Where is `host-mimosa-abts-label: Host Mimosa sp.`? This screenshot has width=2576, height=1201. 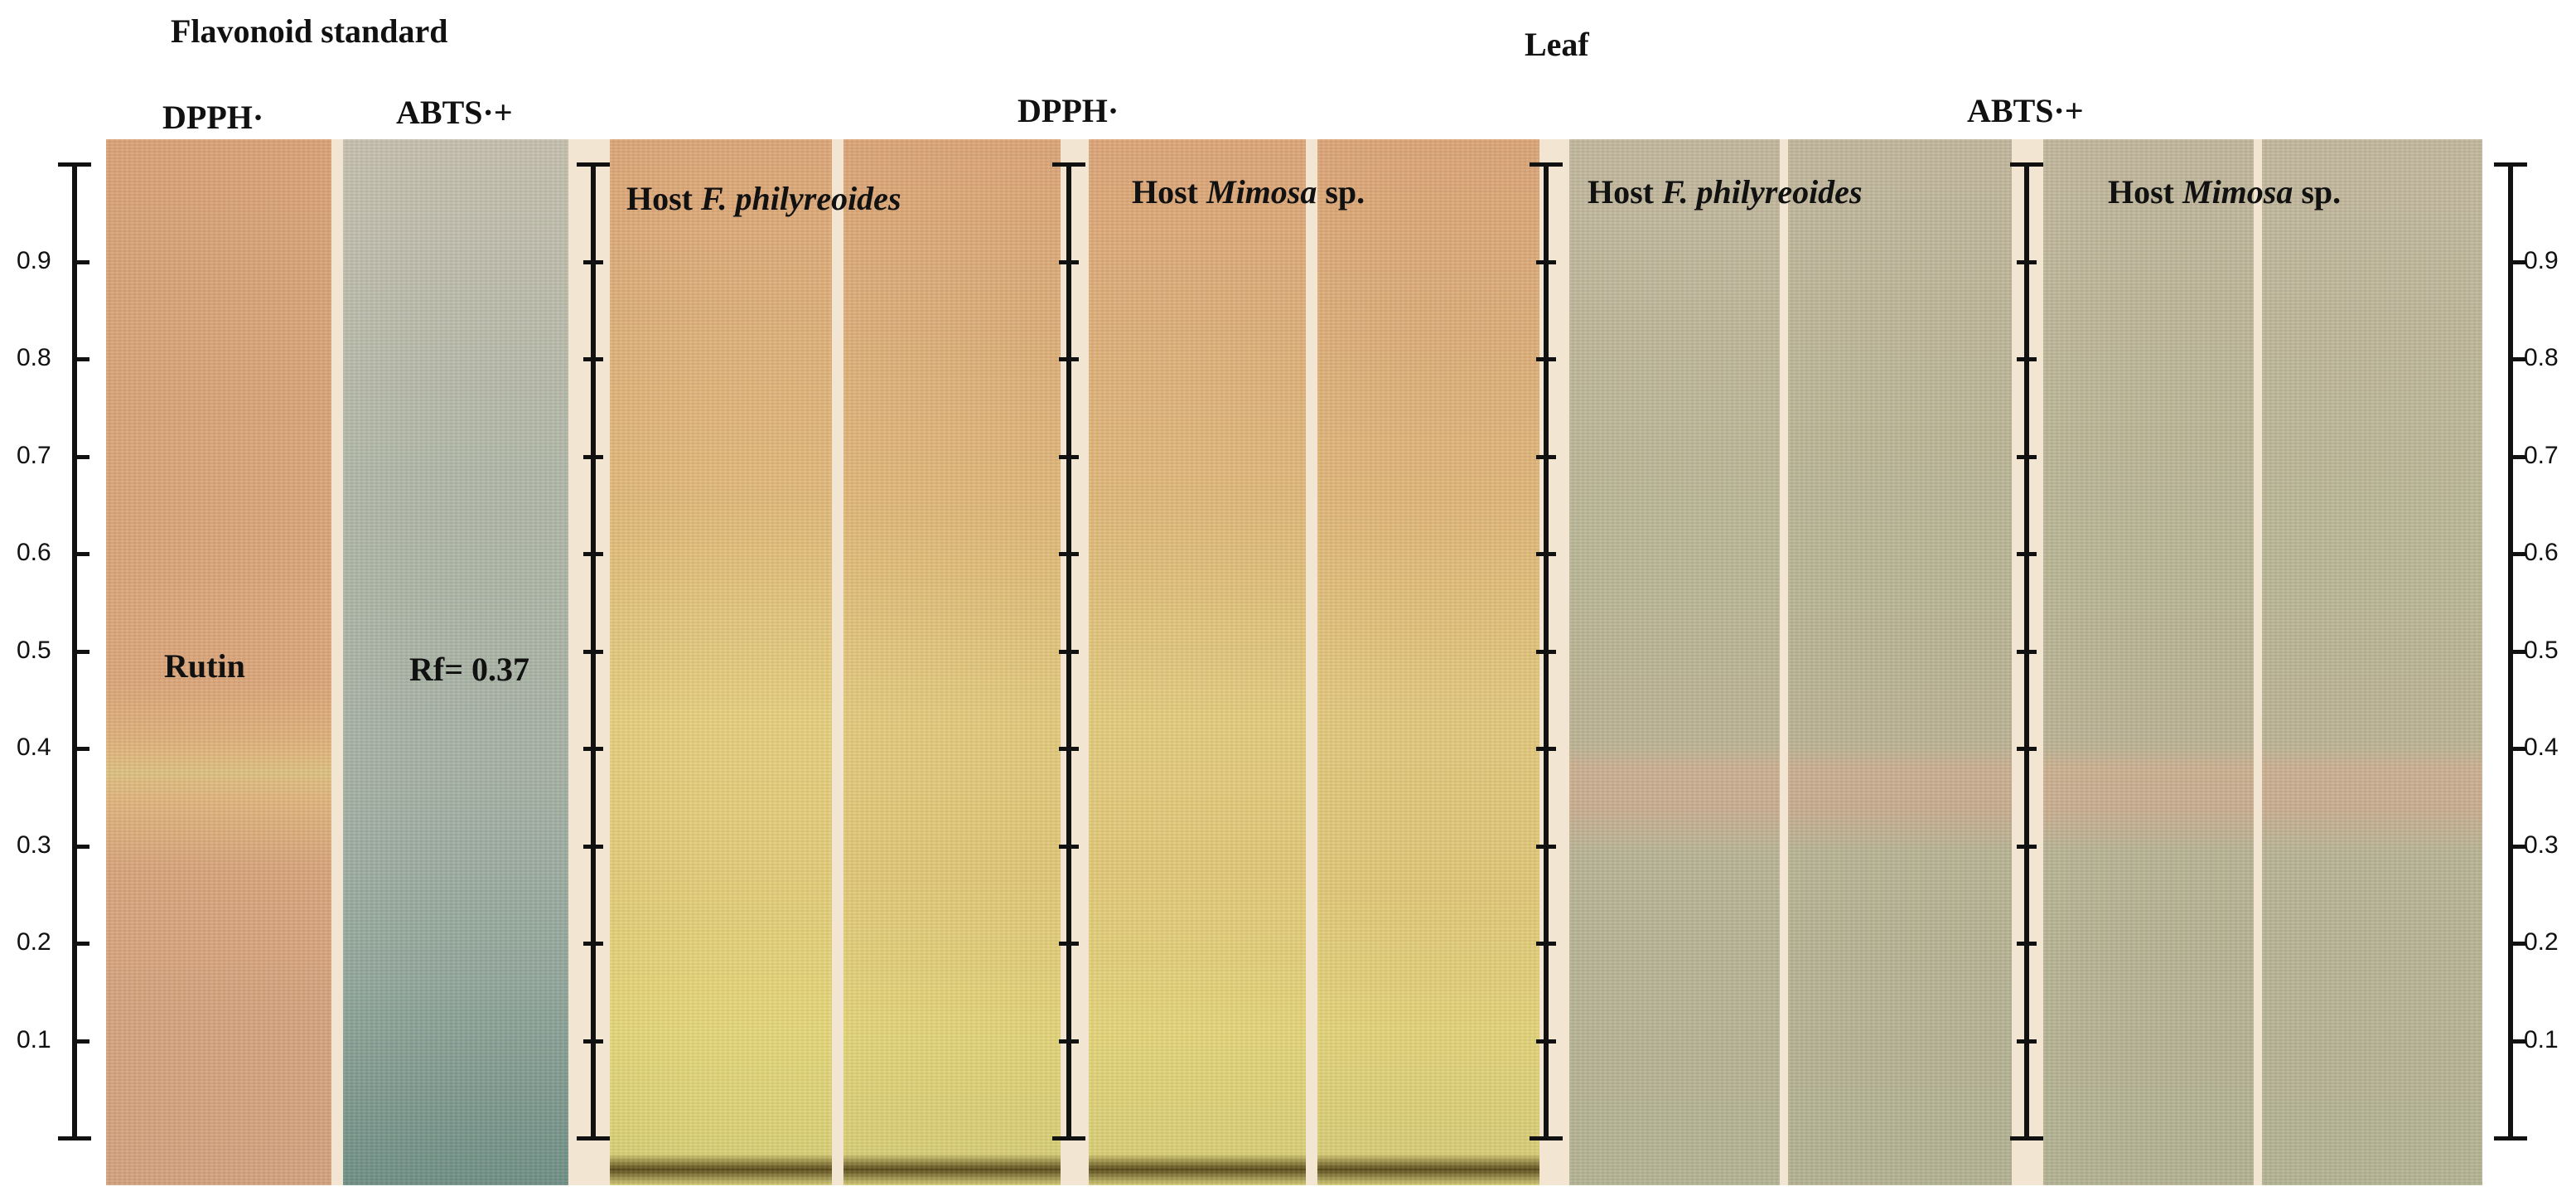 host-mimosa-abts-label: Host Mimosa sp. is located at coordinates (2225, 192).